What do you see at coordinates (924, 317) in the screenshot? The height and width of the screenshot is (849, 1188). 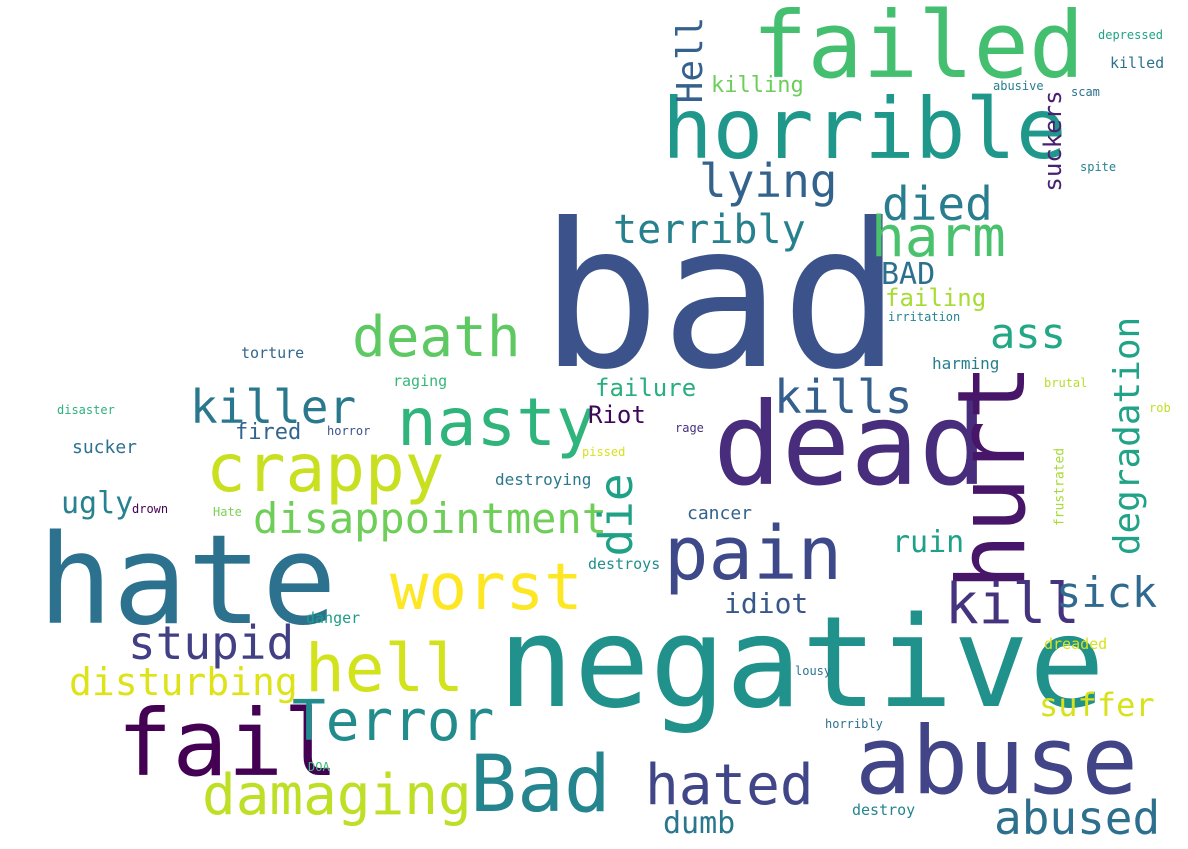 I see `word-irritation: irritation` at bounding box center [924, 317].